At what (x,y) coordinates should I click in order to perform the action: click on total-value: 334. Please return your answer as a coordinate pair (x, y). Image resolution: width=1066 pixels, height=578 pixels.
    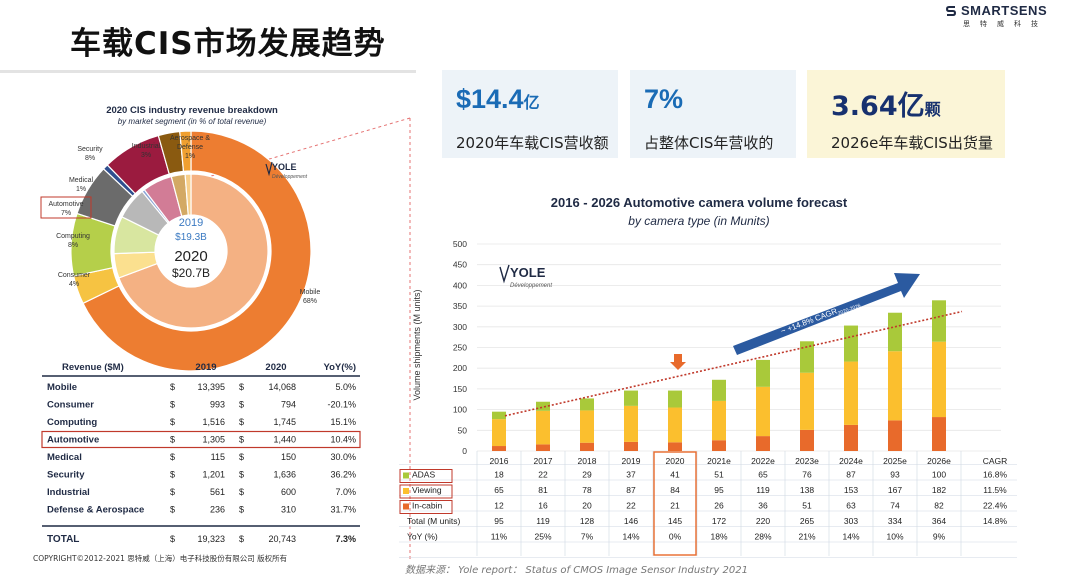
    Looking at the image, I should click on (895, 521).